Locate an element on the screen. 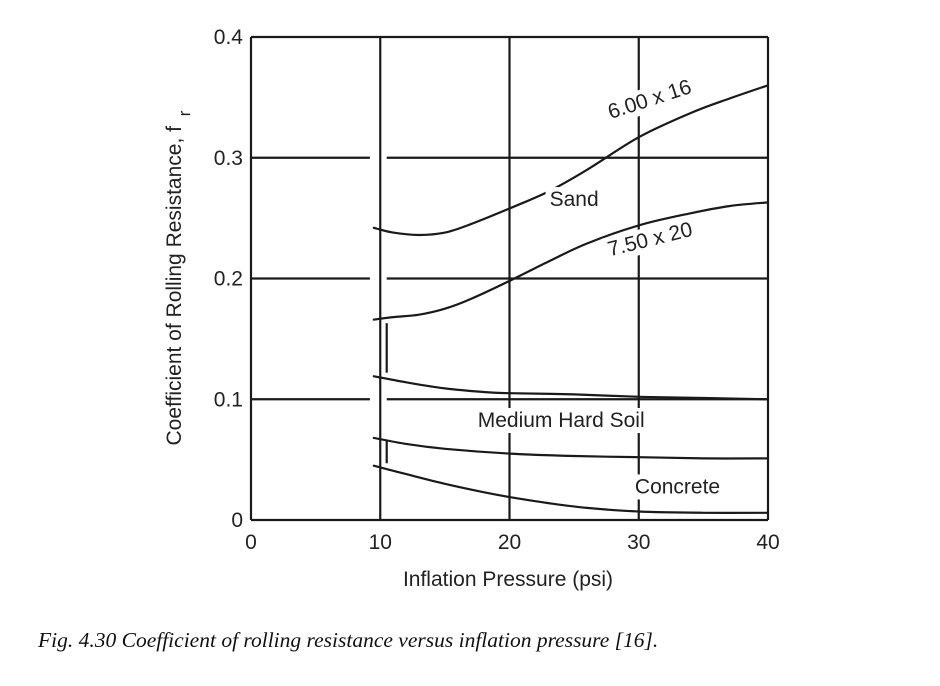 Image resolution: width=940 pixels, height=686 pixels. y-tick-label: 0.4 is located at coordinates (229, 37).